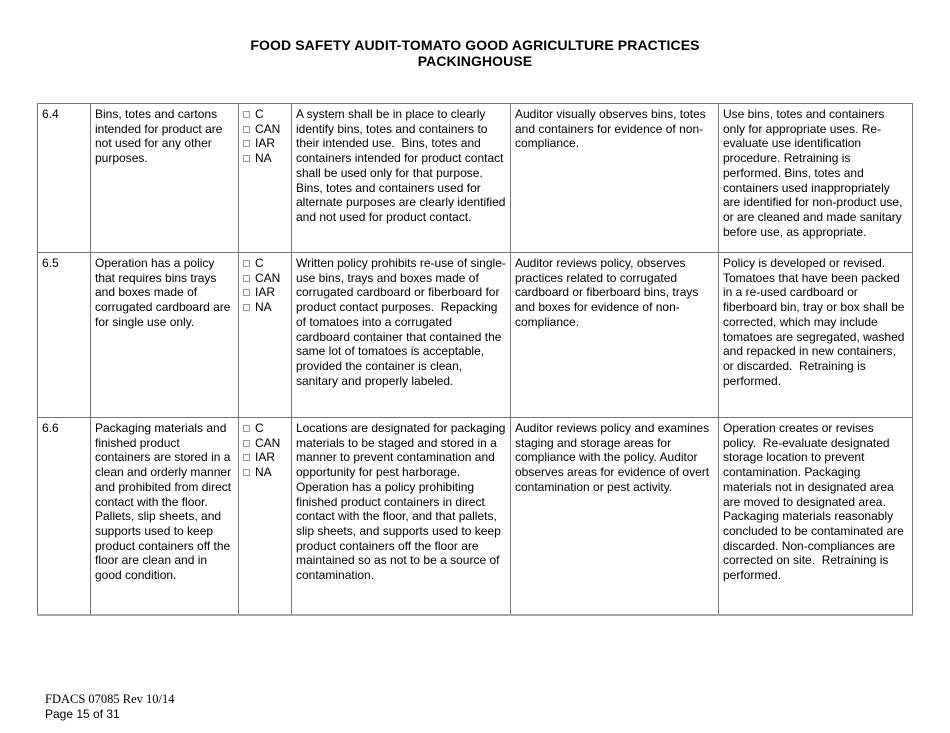 Image resolution: width=950 pixels, height=733 pixels. What do you see at coordinates (110, 699) in the screenshot?
I see `form-number: FDACS 07085 Rev 10/14` at bounding box center [110, 699].